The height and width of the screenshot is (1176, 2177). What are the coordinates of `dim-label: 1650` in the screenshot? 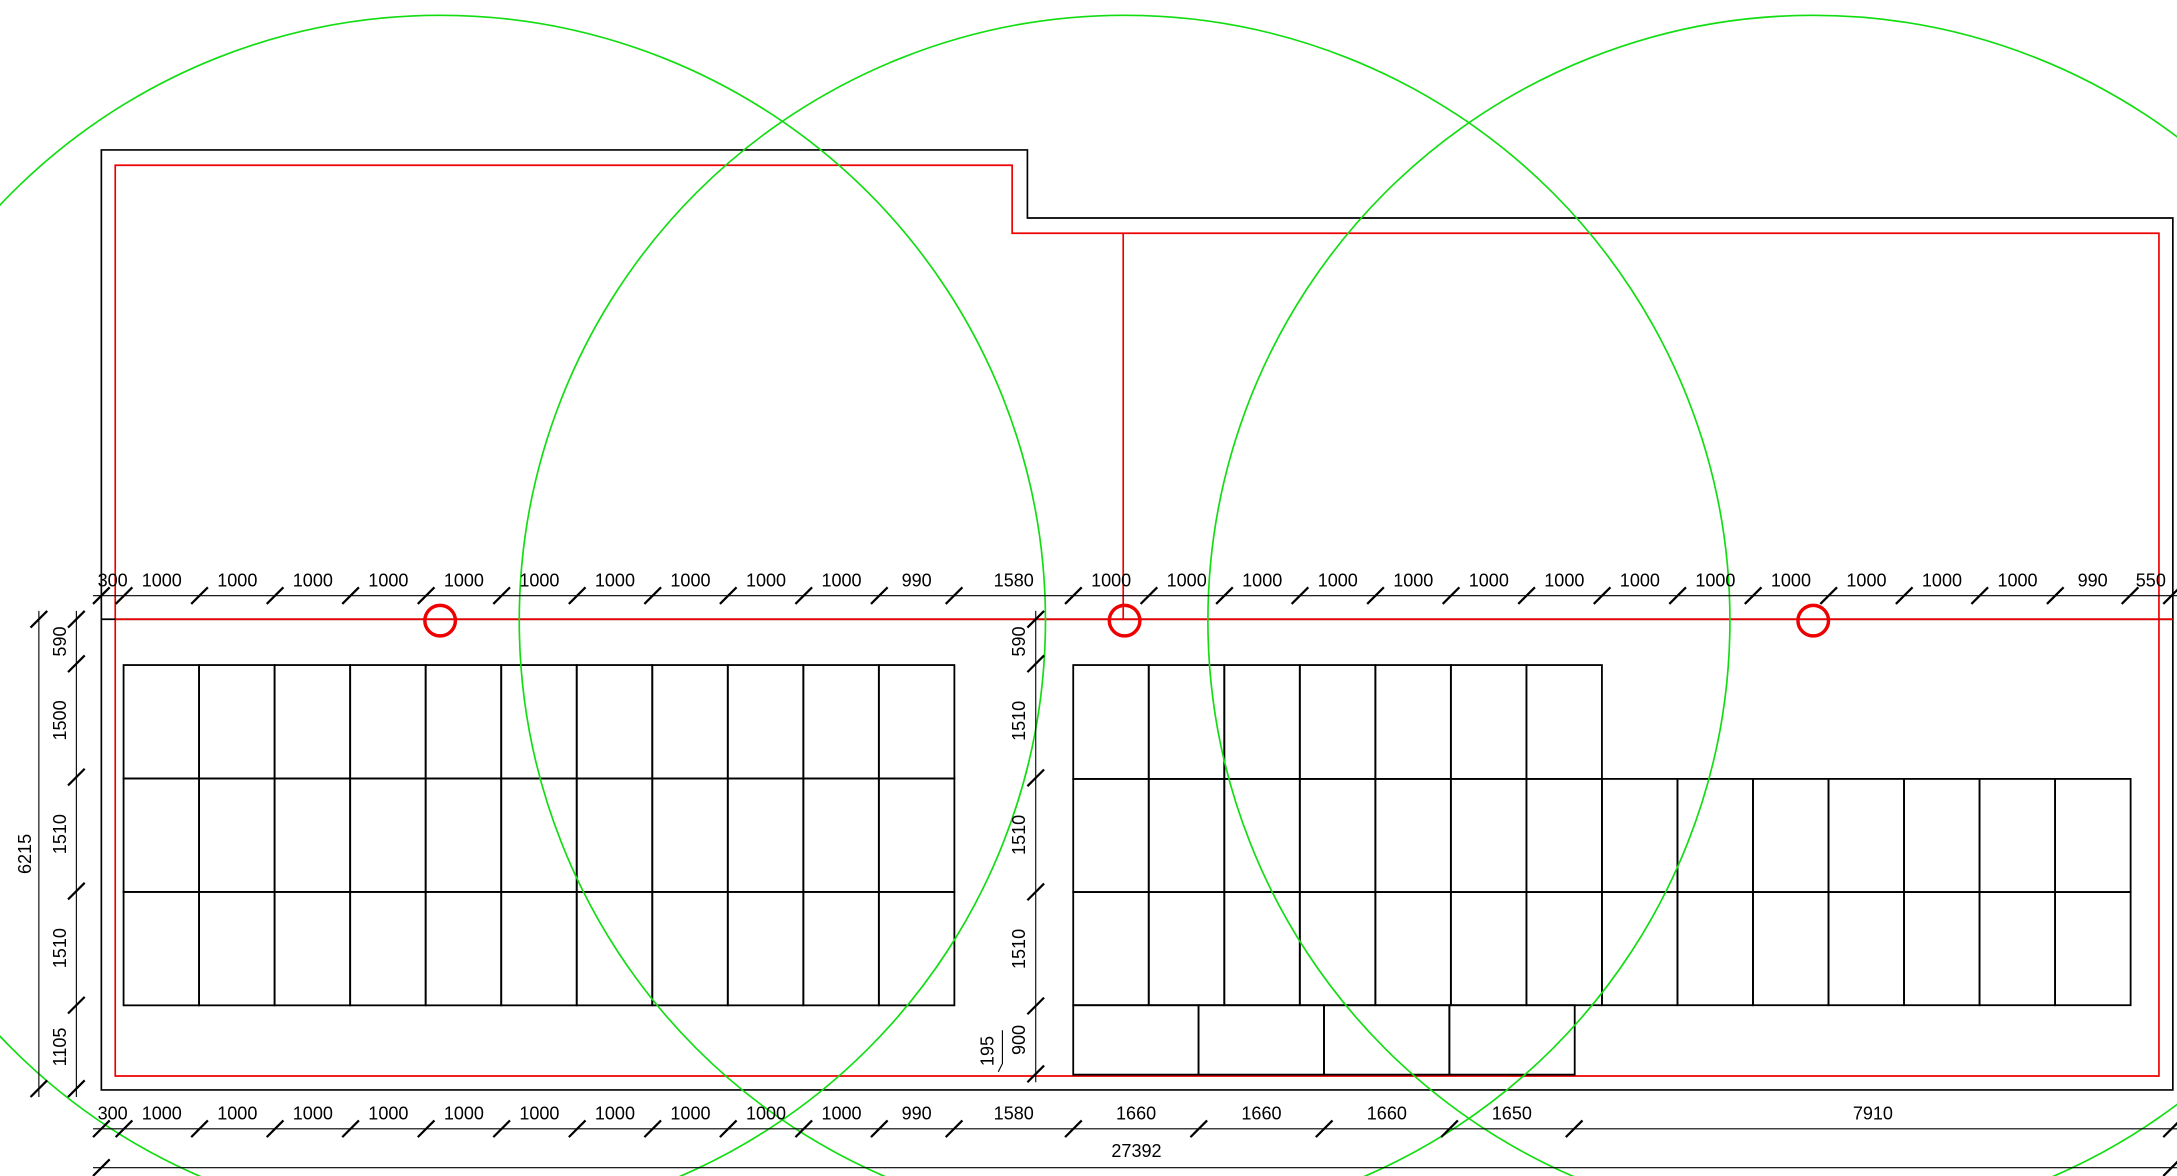 It's located at (1512, 1114).